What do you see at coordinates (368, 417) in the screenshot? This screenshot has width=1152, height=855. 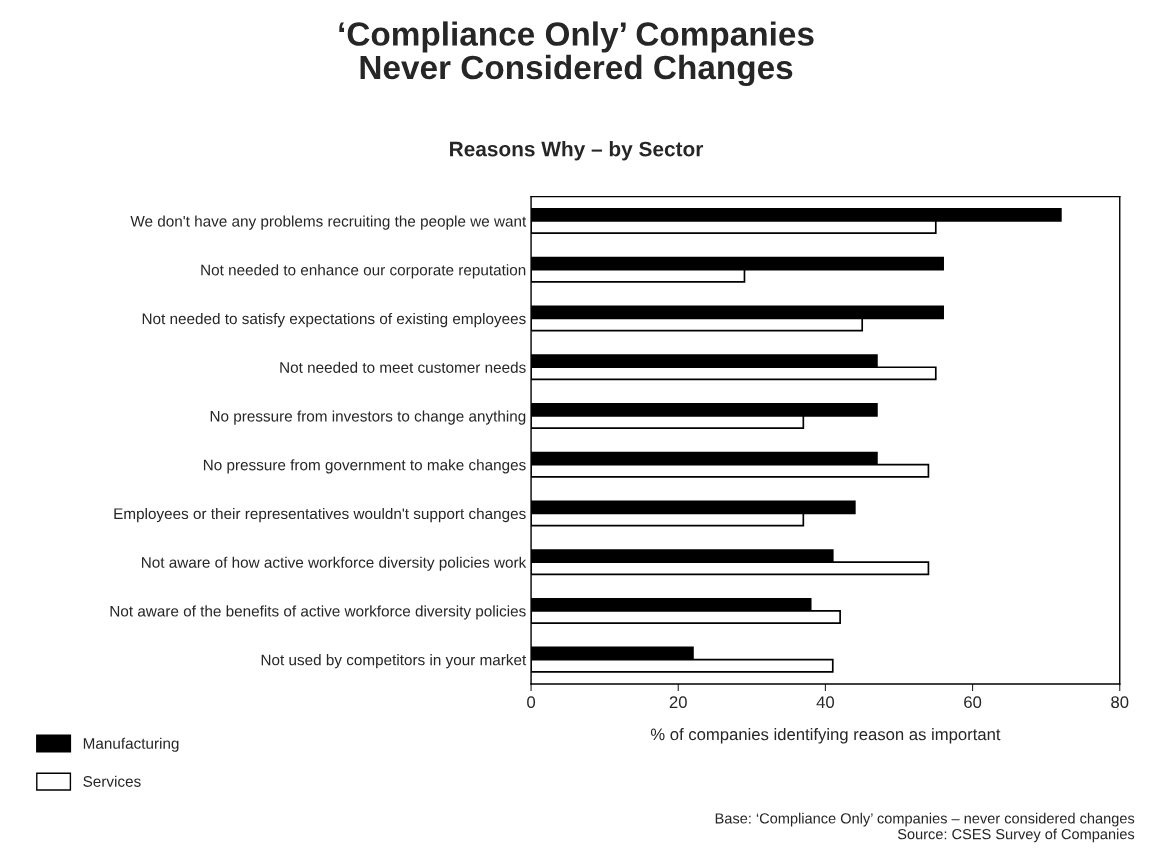 I see `y-tick-label: No pressure from investors to change anything` at bounding box center [368, 417].